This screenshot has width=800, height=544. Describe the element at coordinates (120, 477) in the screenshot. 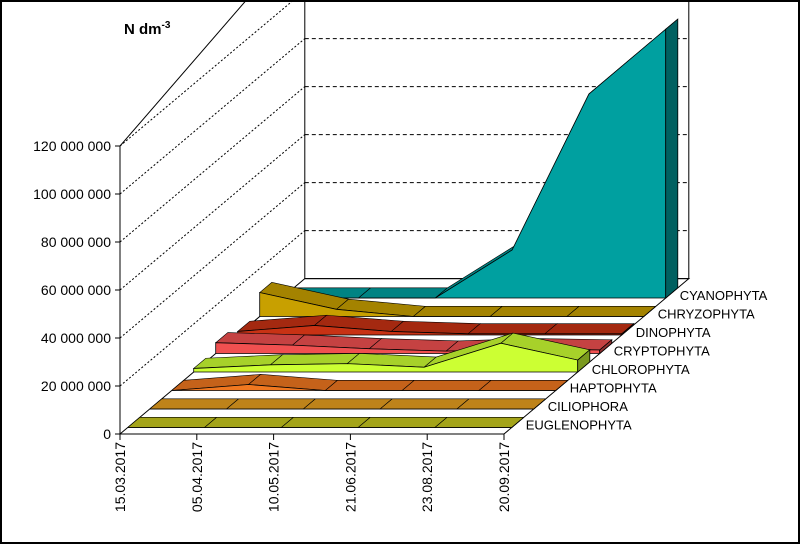

I see `x-tick-label: 15.03.2017` at that location.